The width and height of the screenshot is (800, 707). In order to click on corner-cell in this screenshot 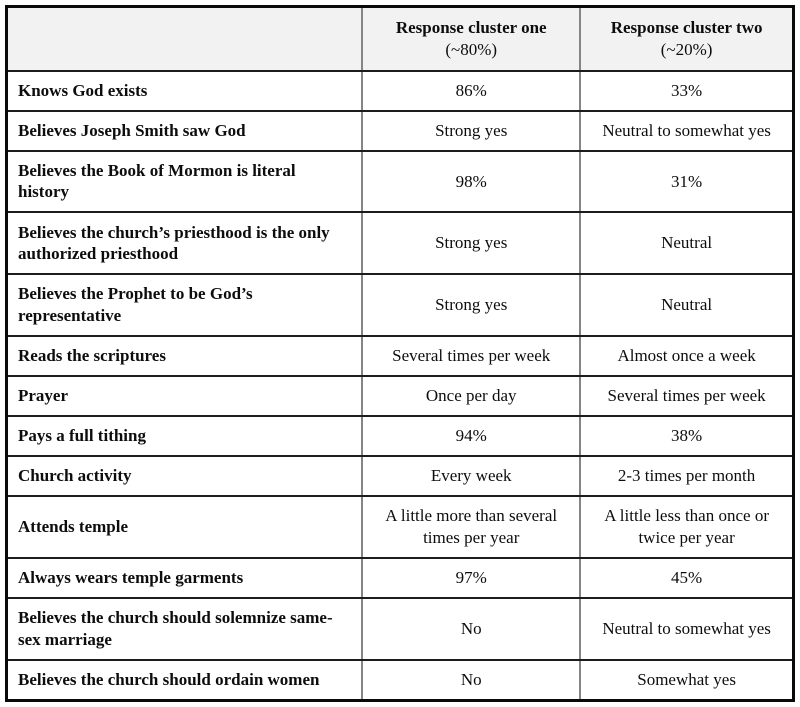, I will do `click(184, 38)`.